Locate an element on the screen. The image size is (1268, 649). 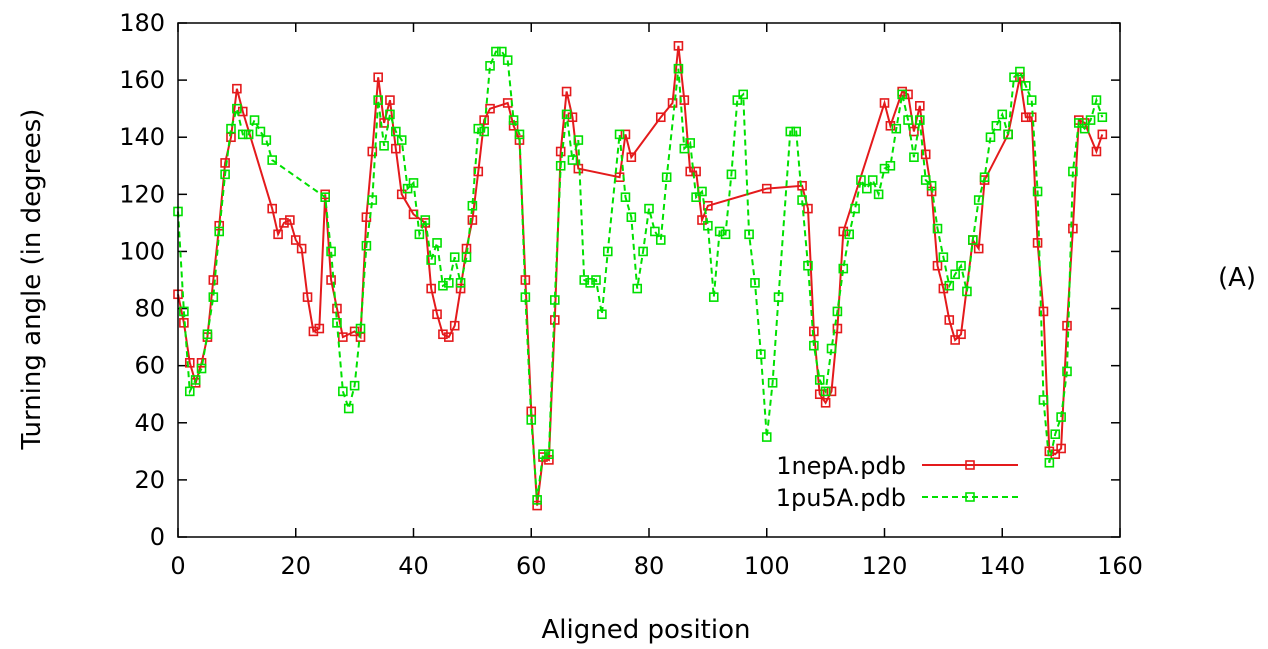
y-tick-label-140: 140 is located at coordinates (142, 137).